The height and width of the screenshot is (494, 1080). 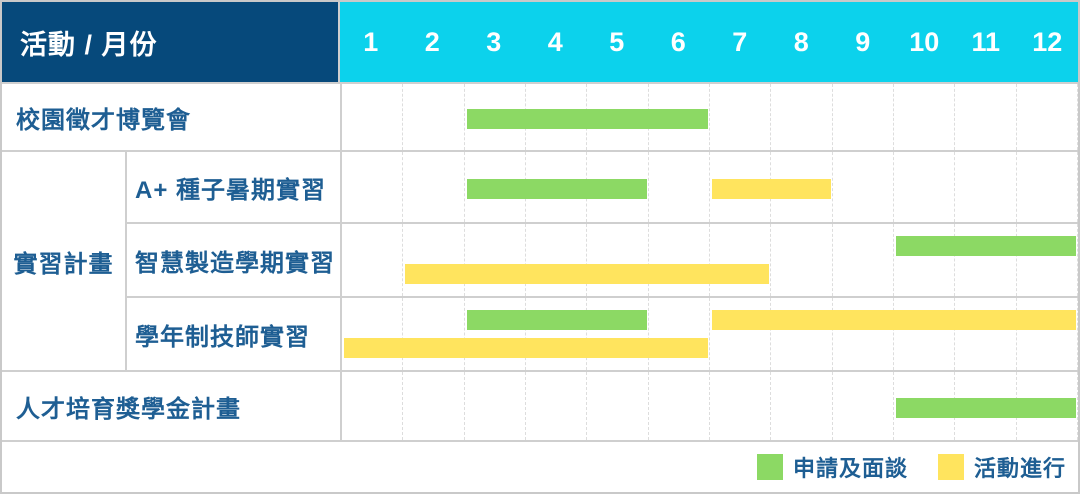 I want to click on month-label: 4, so click(x=555, y=41).